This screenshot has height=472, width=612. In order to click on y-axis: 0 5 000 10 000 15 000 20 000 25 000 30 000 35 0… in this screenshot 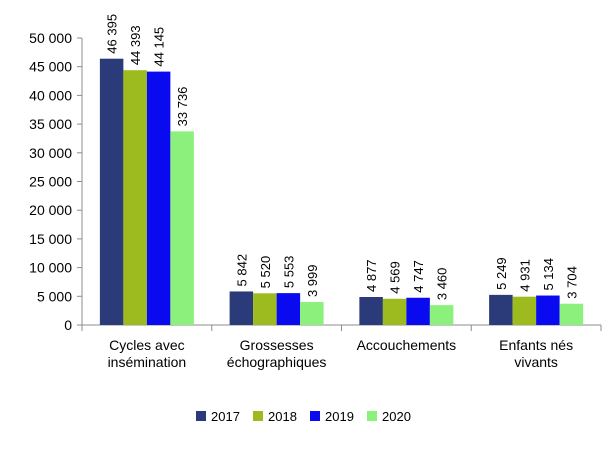, I will do `click(56, 181)`.